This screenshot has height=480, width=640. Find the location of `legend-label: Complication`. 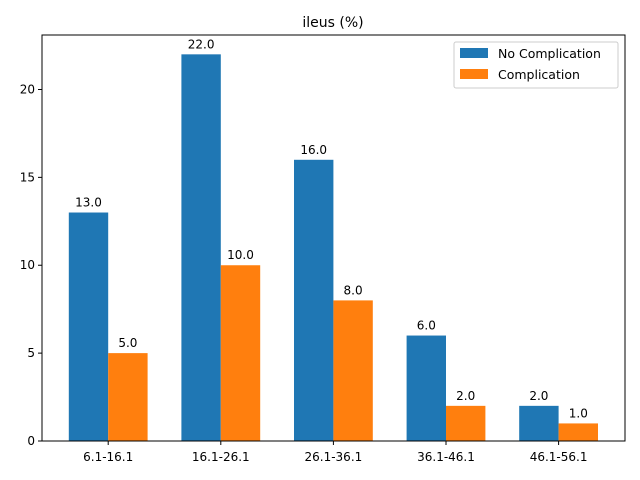

legend-label: Complication is located at coordinates (539, 74).